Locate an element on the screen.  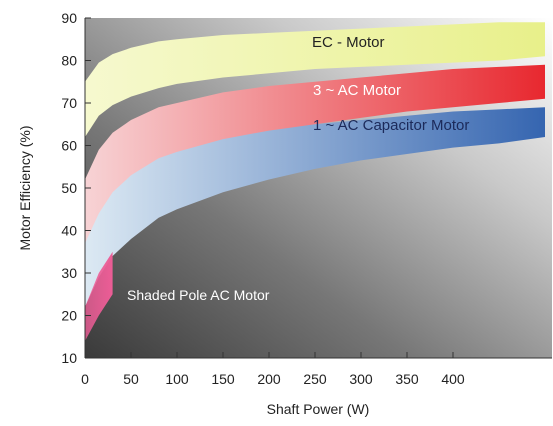
x-tick-label: 300 is located at coordinates (361, 379).